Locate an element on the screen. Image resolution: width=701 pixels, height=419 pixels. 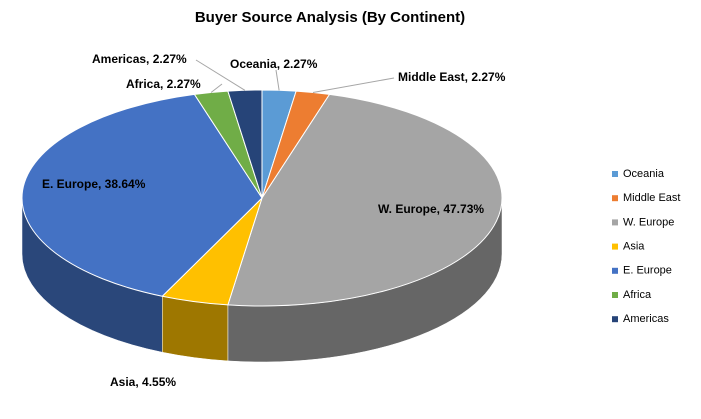
data-label: Americas, 2.27% is located at coordinates (139, 59).